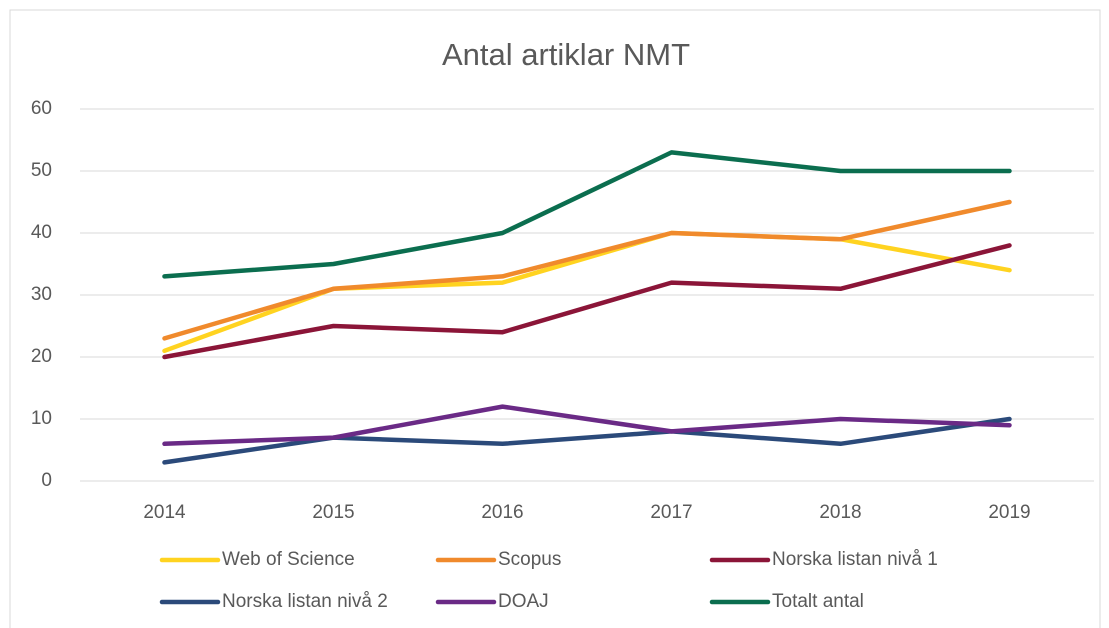  I want to click on x-tick-label: 2016, so click(502, 512).